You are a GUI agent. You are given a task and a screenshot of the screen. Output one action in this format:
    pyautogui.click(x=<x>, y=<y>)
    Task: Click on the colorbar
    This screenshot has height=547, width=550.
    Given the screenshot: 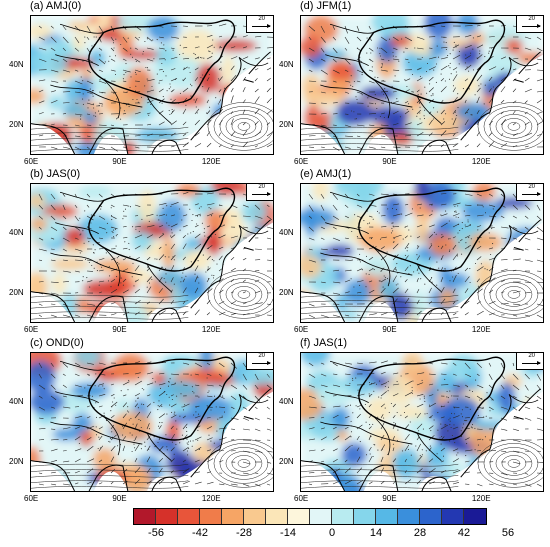 What is the action you would take?
    pyautogui.click(x=310, y=516)
    